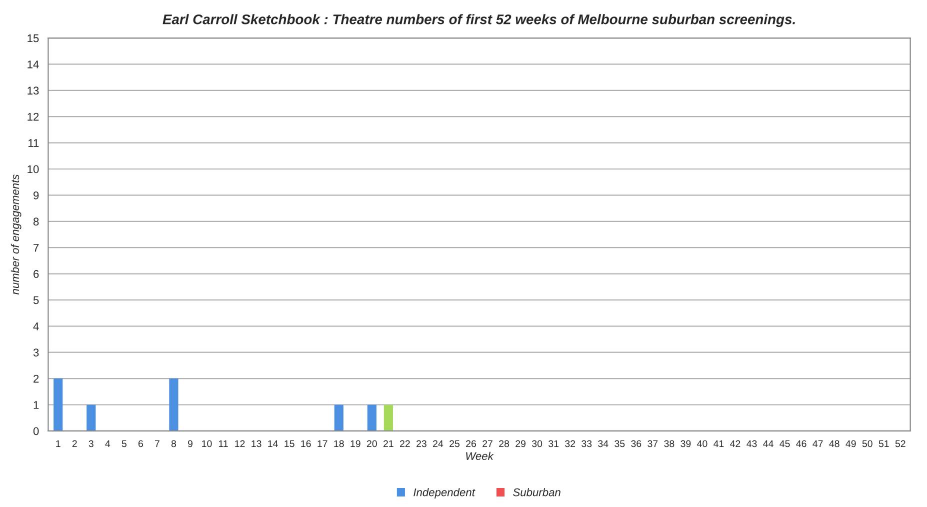 The height and width of the screenshot is (507, 927). Describe the element at coordinates (36, 300) in the screenshot. I see `y-tick-label: 5` at that location.